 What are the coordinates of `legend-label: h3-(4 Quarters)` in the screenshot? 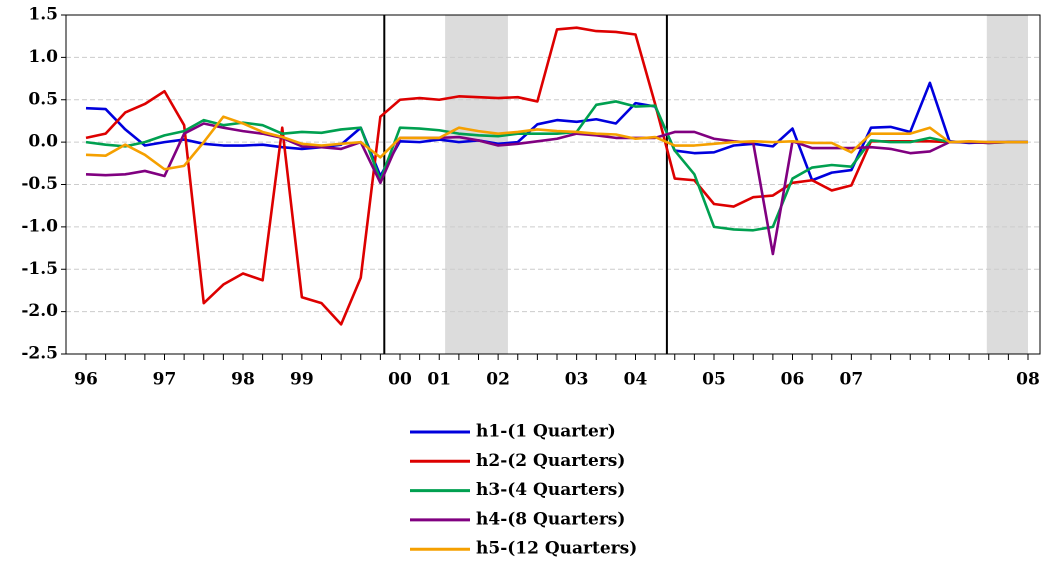 It's located at (550, 490).